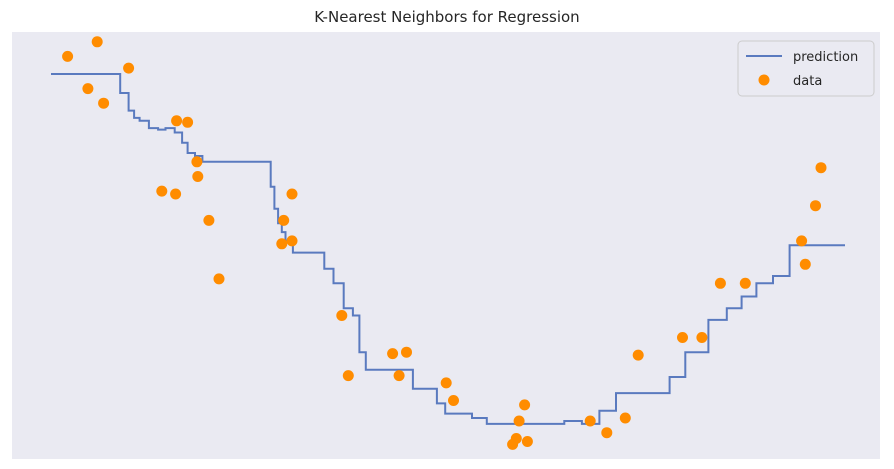  What do you see at coordinates (764, 80) in the screenshot?
I see `legend-data-swatch` at bounding box center [764, 80].